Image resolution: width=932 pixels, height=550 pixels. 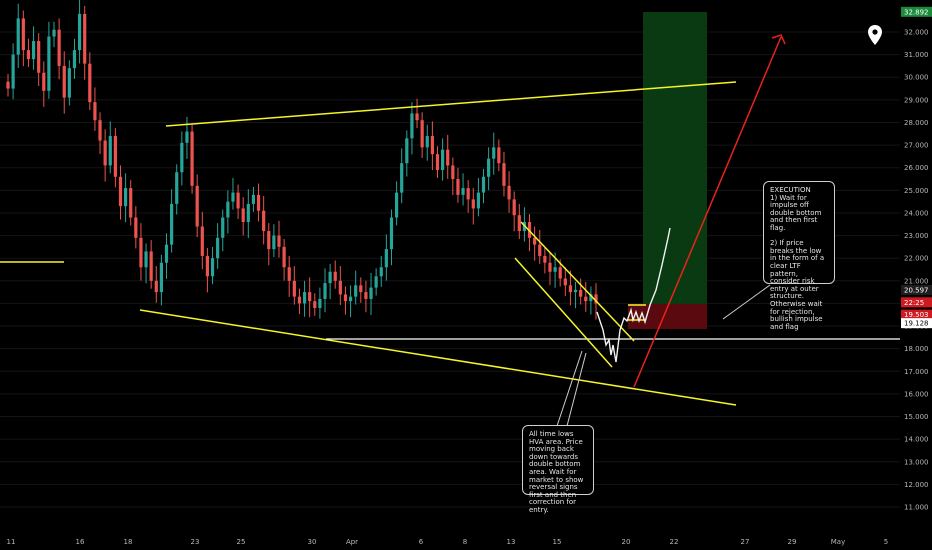 I want to click on price-tick-label: 31.000, so click(x=916, y=55).